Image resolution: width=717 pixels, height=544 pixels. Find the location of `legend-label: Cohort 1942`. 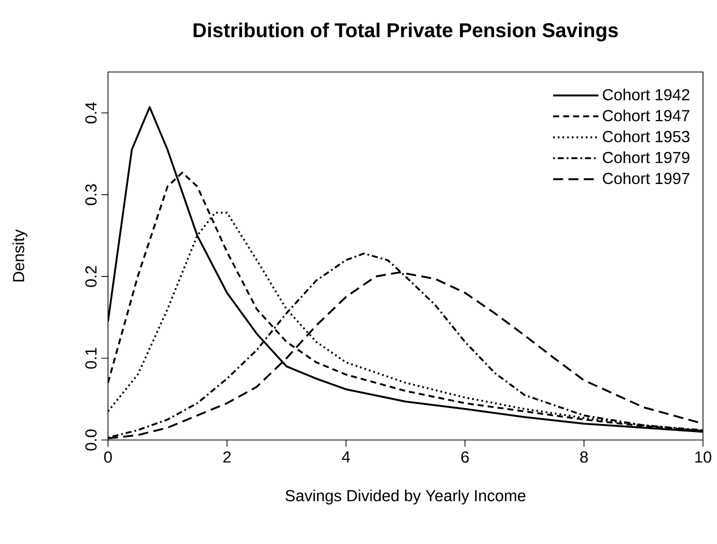

legend-label: Cohort 1942 is located at coordinates (646, 94).